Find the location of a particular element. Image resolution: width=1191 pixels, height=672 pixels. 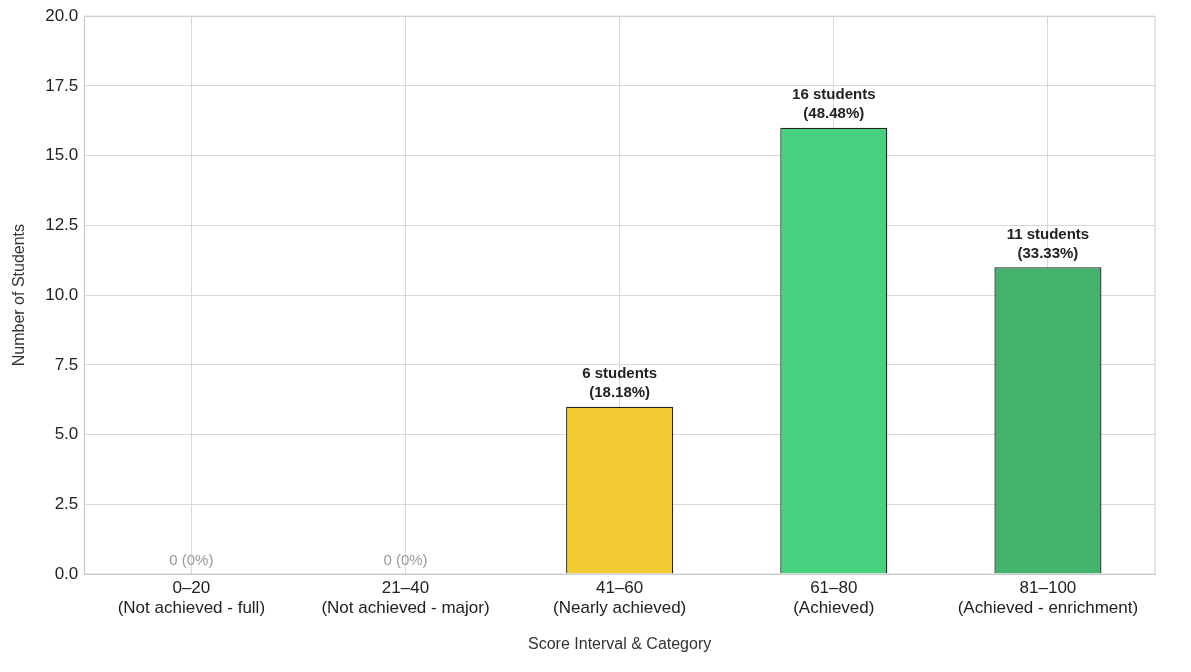

y-tick-label: 12.5 is located at coordinates (62, 225).